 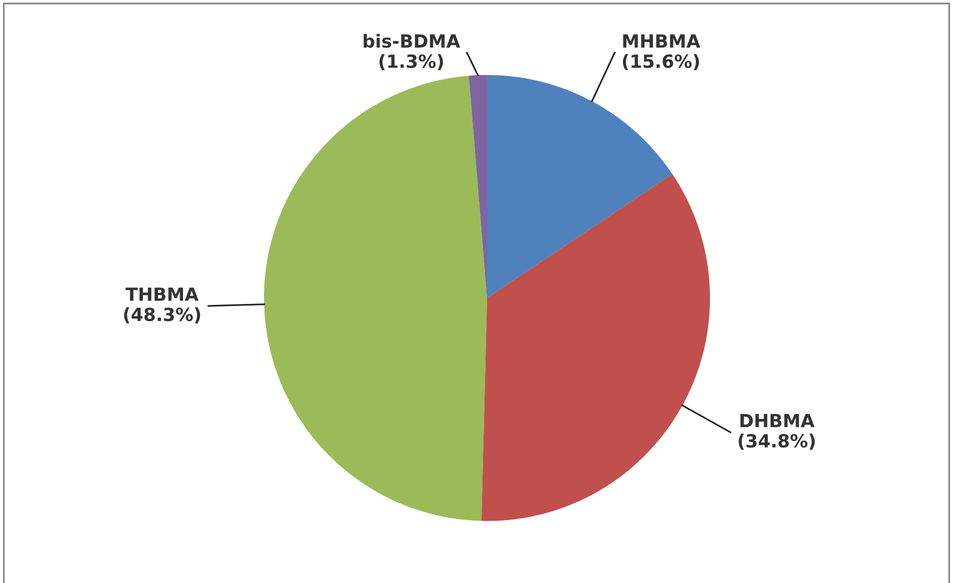 What do you see at coordinates (661, 41) in the screenshot?
I see `slice-label: MHBMA` at bounding box center [661, 41].